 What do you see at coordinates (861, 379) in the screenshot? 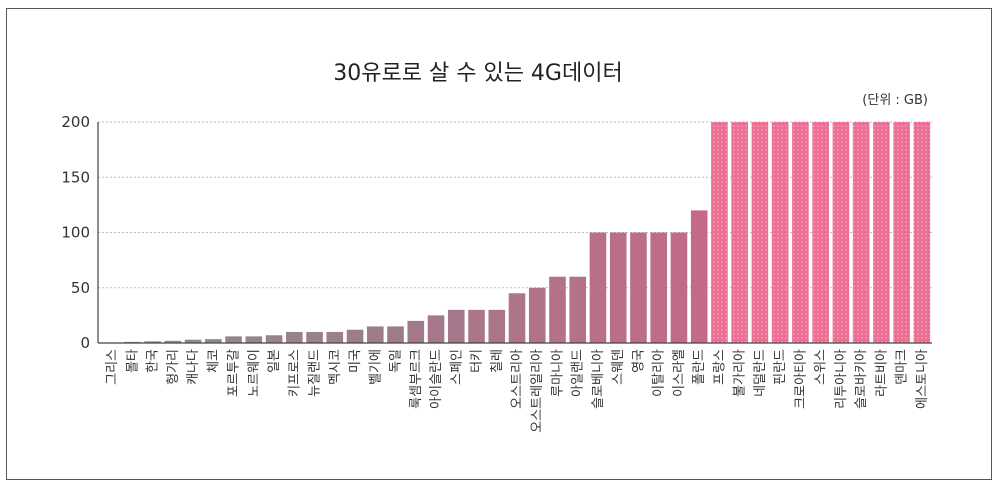
I see `x-tick-label: 슬로바키아` at bounding box center [861, 379].